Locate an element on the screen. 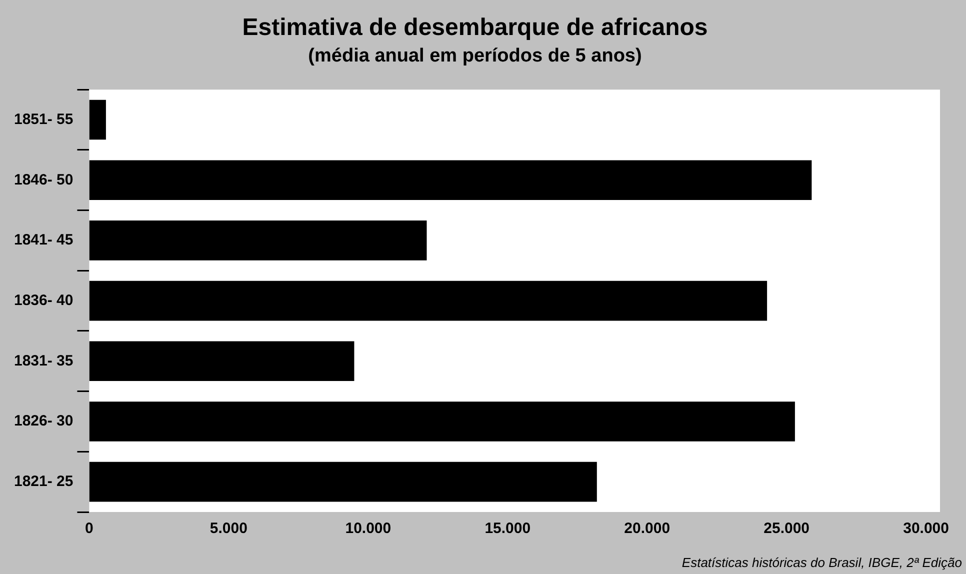 The image size is (966, 574). x-tick-label: 20.000 is located at coordinates (647, 529).